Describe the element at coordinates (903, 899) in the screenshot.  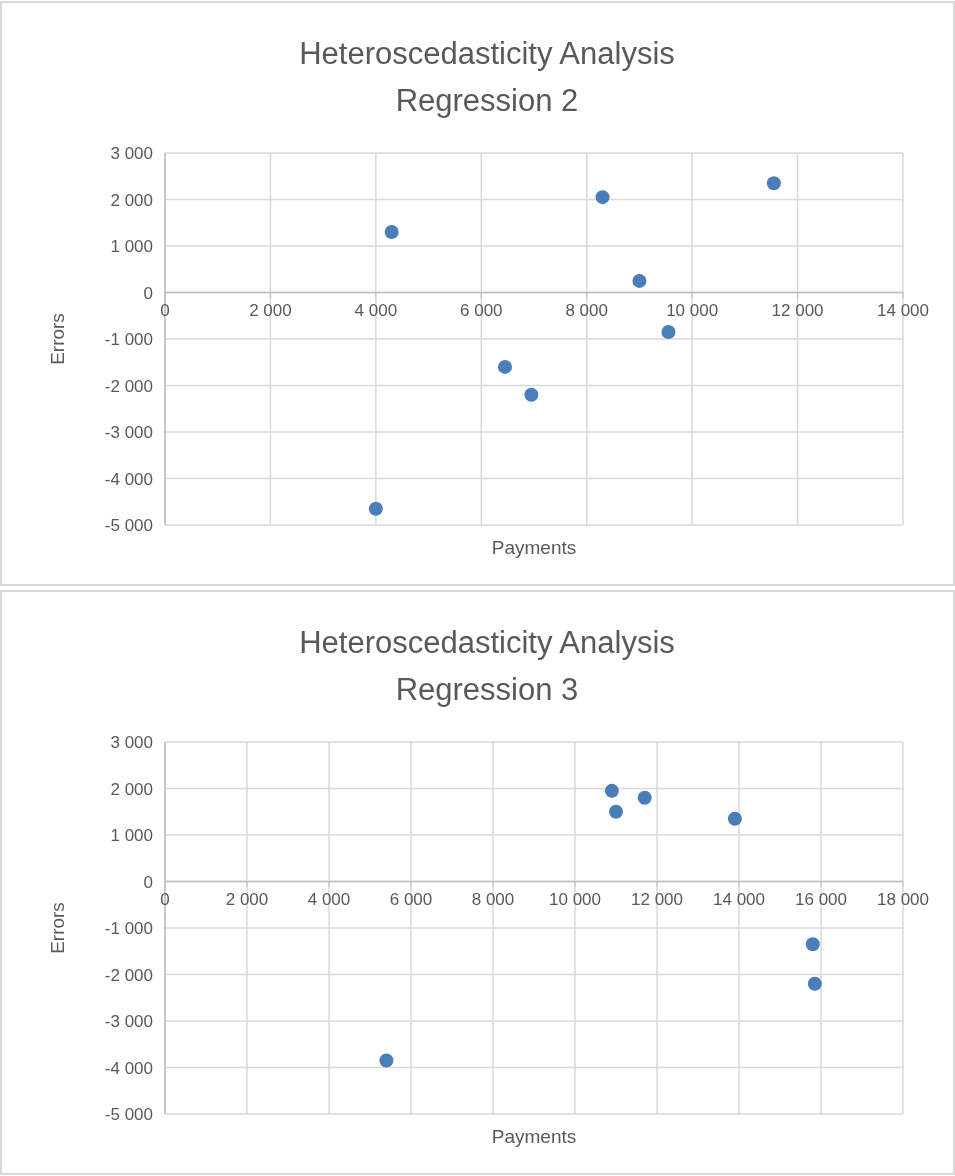
I see `x-tick-label: 18 000` at that location.